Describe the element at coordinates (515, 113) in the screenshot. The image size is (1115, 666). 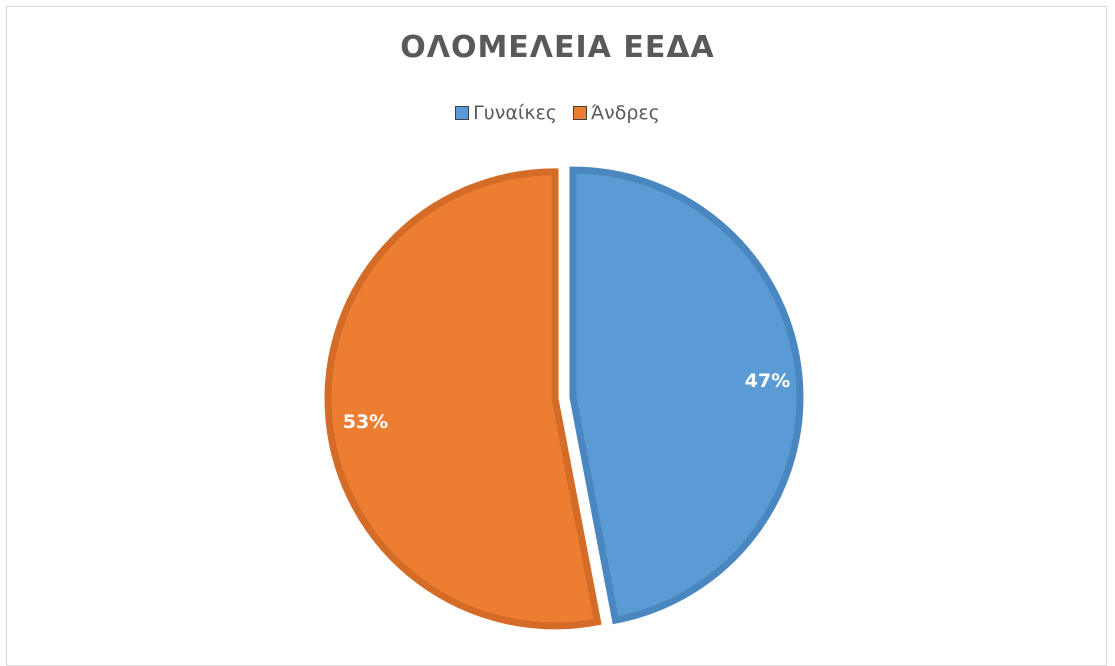
I see `legend-label-women: Γυναίκες` at that location.